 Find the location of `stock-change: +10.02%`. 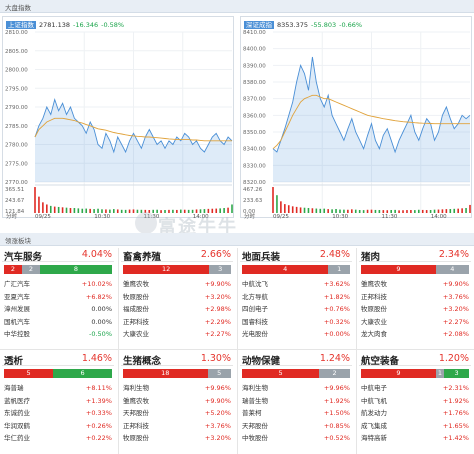

stock-change: +10.02% is located at coordinates (96, 284).